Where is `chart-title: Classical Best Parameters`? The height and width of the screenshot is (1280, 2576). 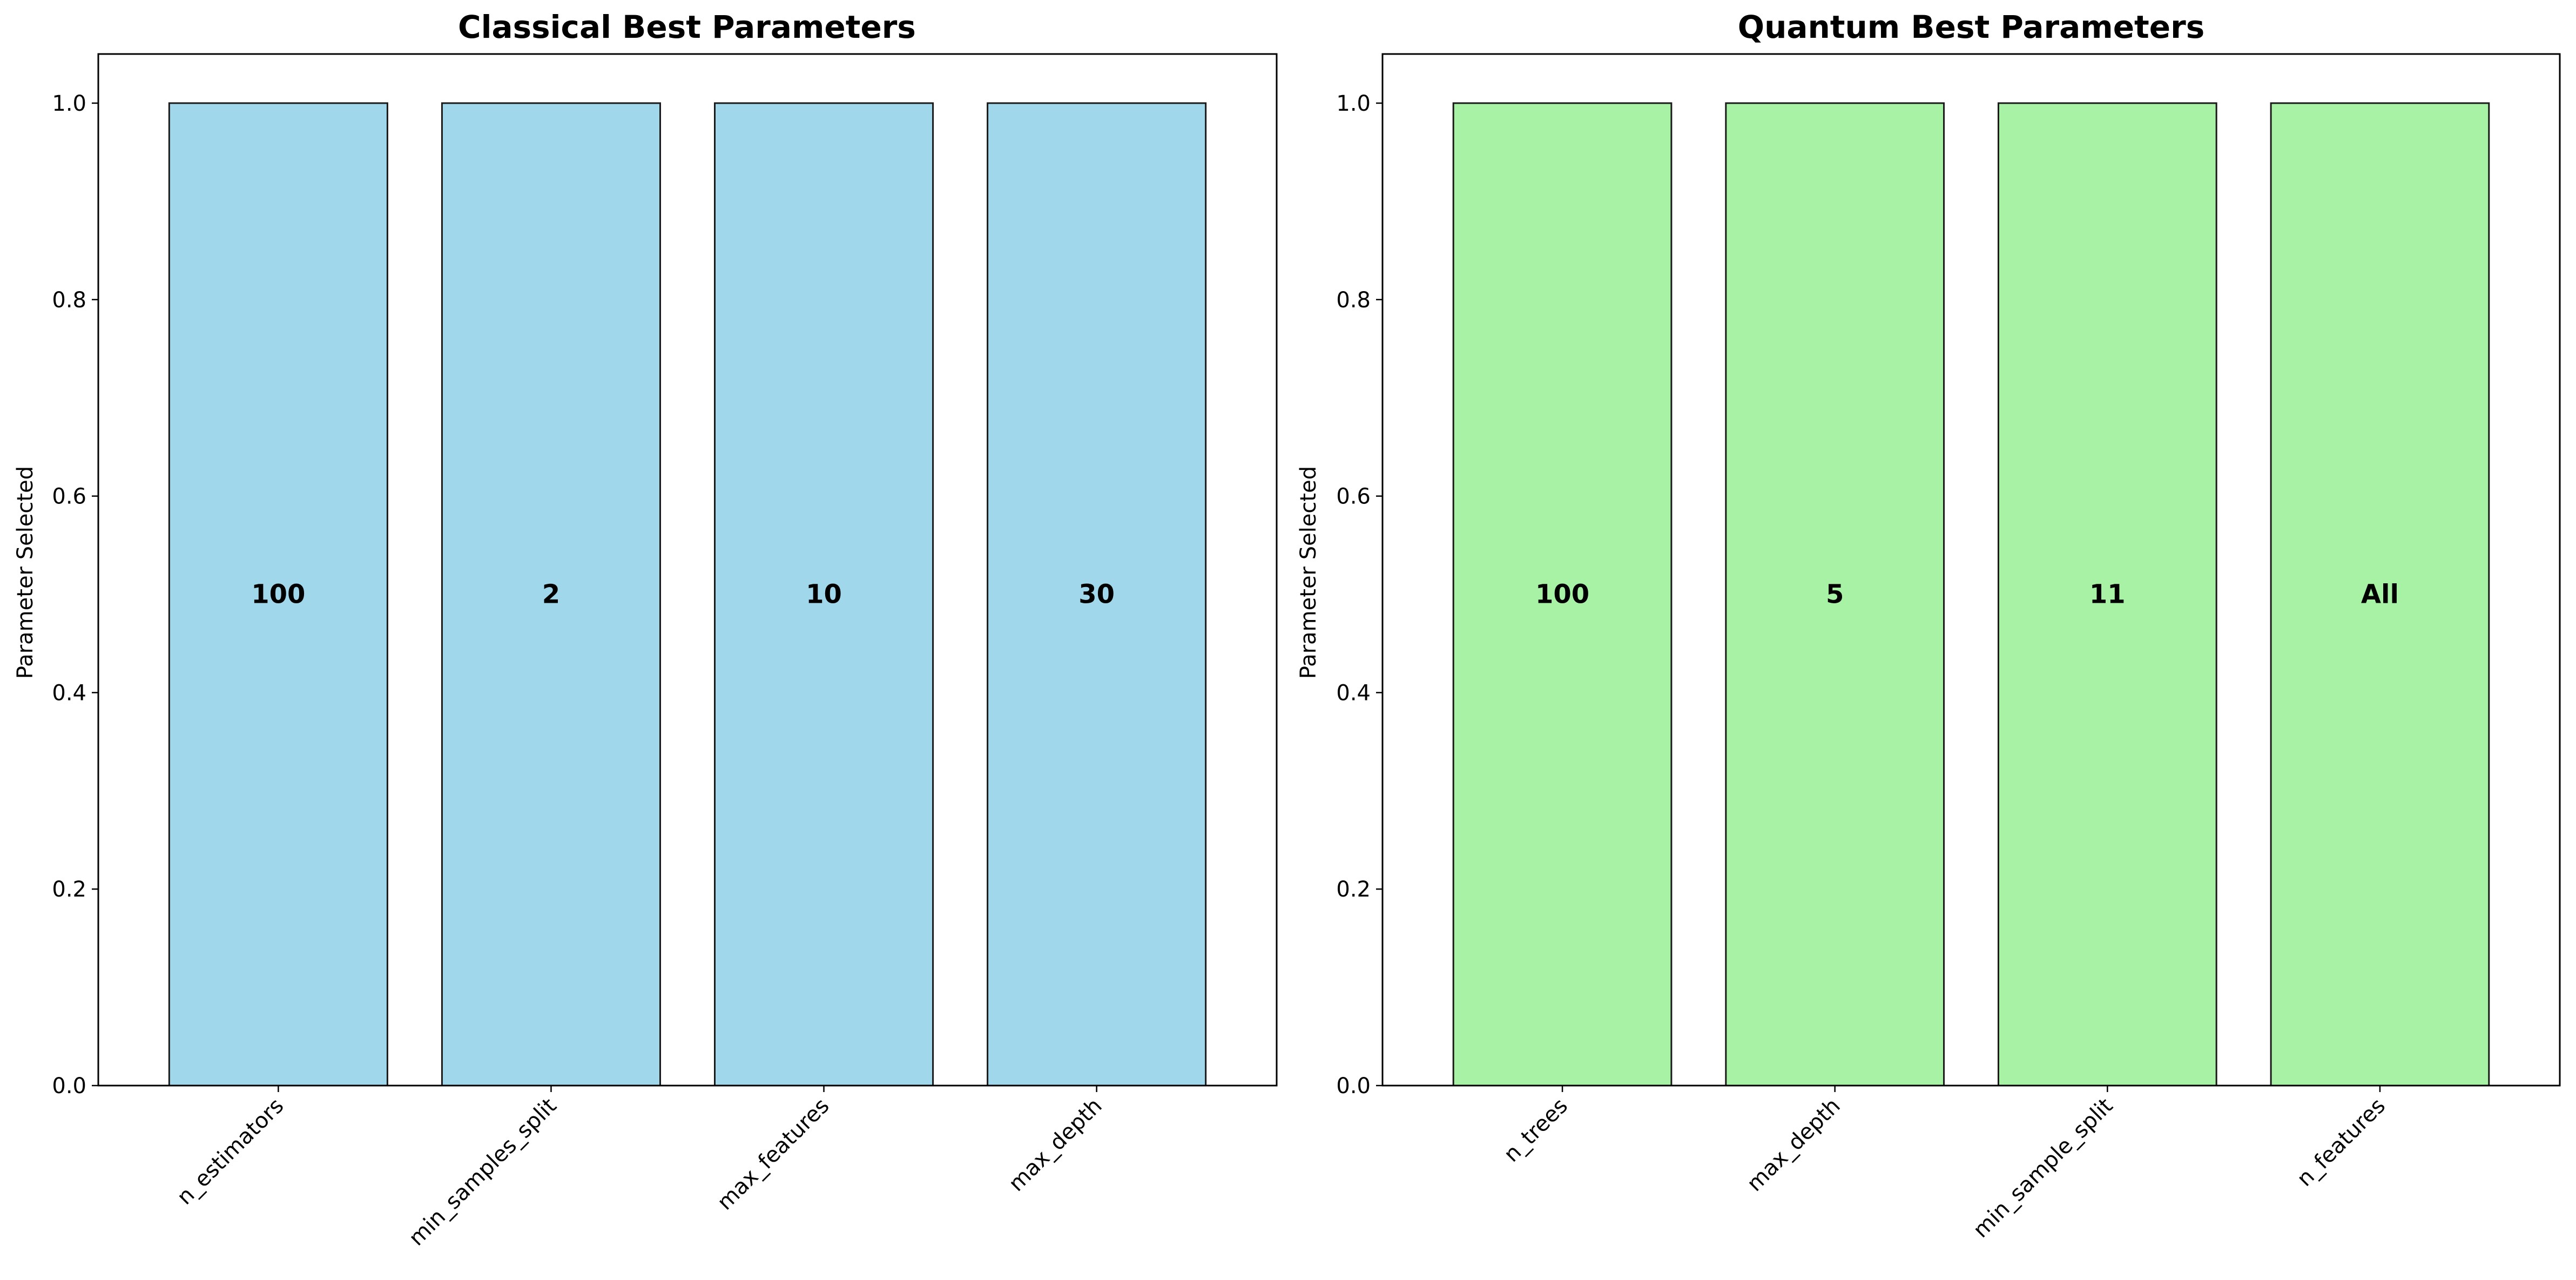
chart-title: Classical Best Parameters is located at coordinates (687, 27).